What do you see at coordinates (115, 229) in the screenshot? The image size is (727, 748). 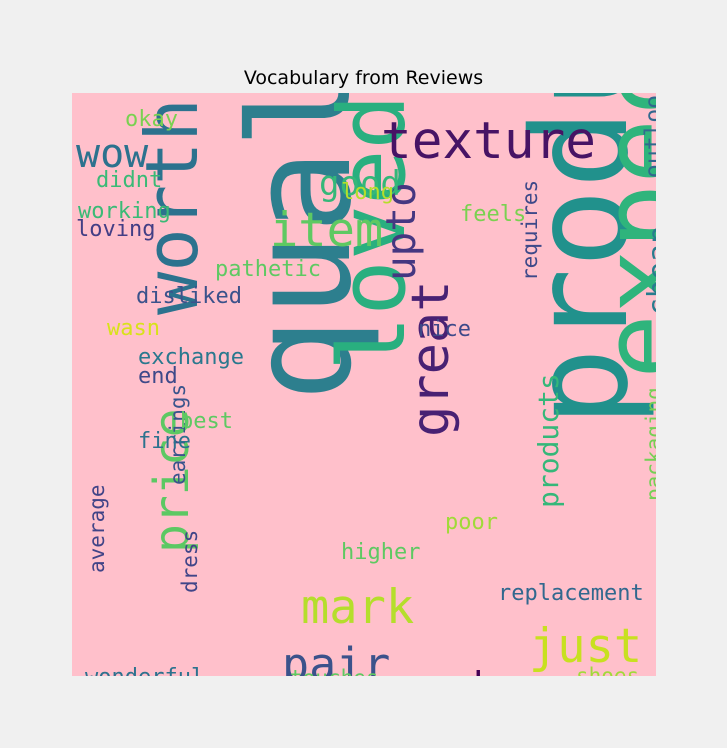 I see `word-loving: loving` at bounding box center [115, 229].